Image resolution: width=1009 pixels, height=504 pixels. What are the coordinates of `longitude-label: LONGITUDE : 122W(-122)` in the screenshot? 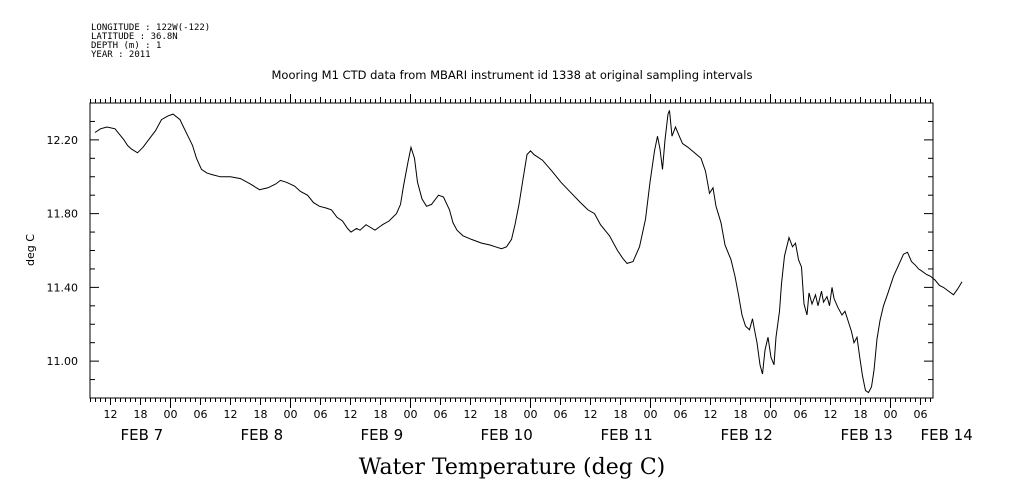 It's located at (150, 28).